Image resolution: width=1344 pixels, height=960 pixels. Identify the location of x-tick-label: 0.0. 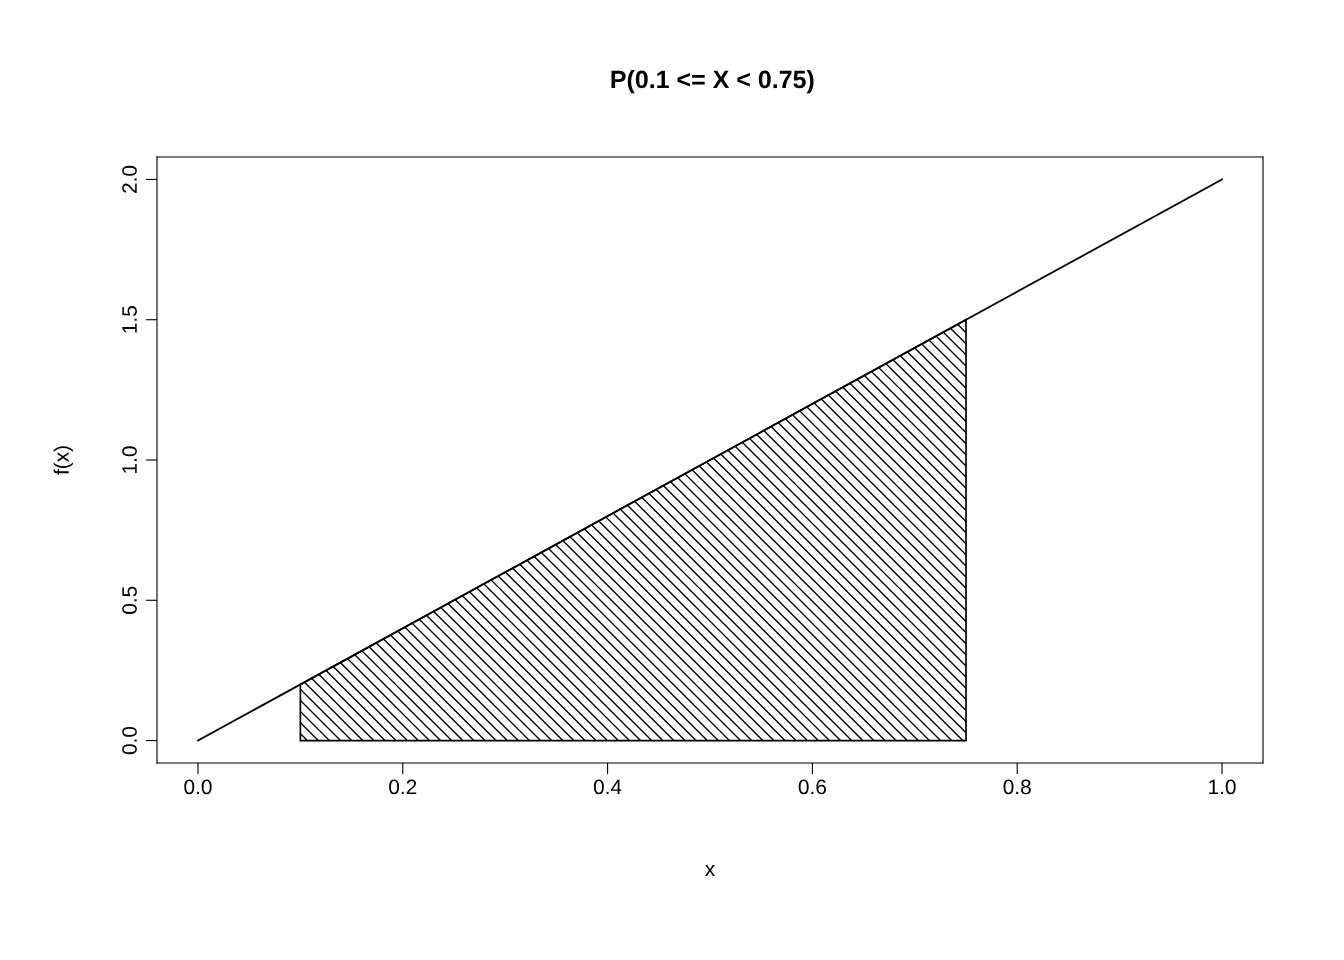
(198, 787).